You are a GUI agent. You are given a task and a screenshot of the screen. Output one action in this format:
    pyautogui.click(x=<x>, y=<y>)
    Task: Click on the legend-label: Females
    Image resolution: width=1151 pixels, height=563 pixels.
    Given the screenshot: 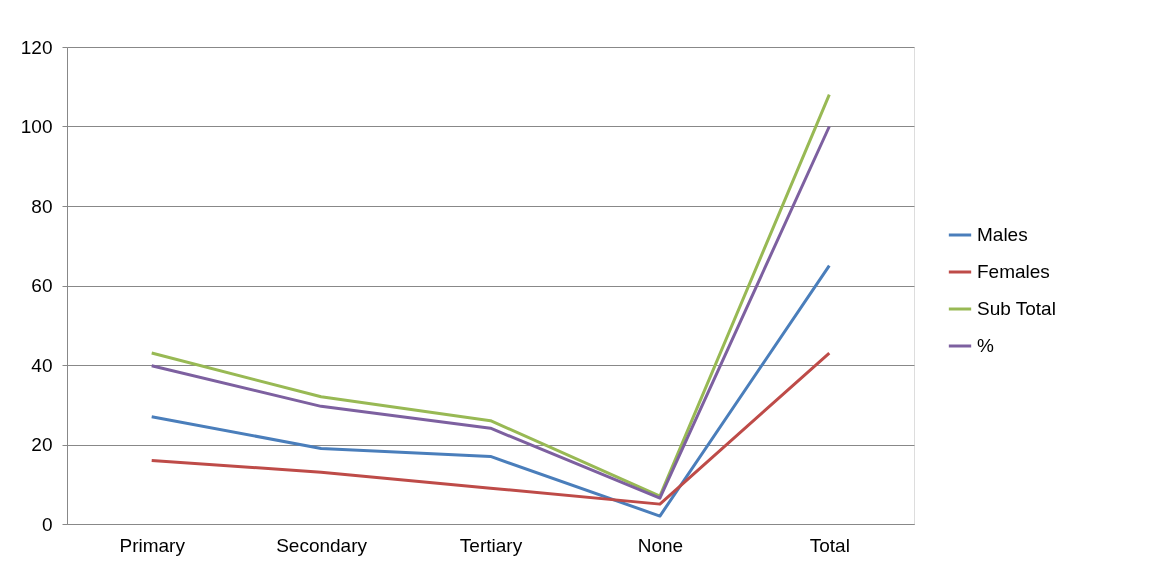 What is the action you would take?
    pyautogui.click(x=1013, y=271)
    